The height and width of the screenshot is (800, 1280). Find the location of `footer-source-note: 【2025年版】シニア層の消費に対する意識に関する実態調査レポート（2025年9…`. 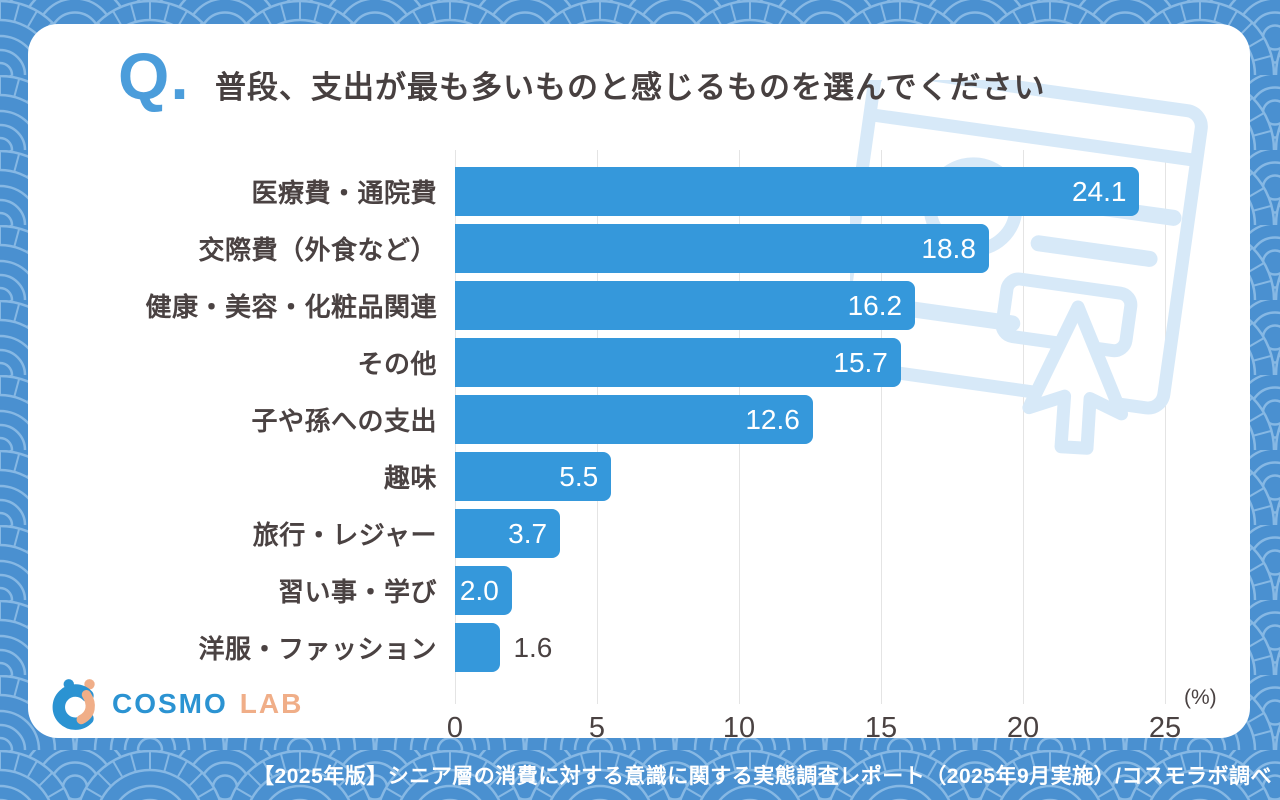

footer-source-note: 【2025年版】シニア層の消費に対する意識に関する実態調査レポート（2025年9… is located at coordinates (762, 776).